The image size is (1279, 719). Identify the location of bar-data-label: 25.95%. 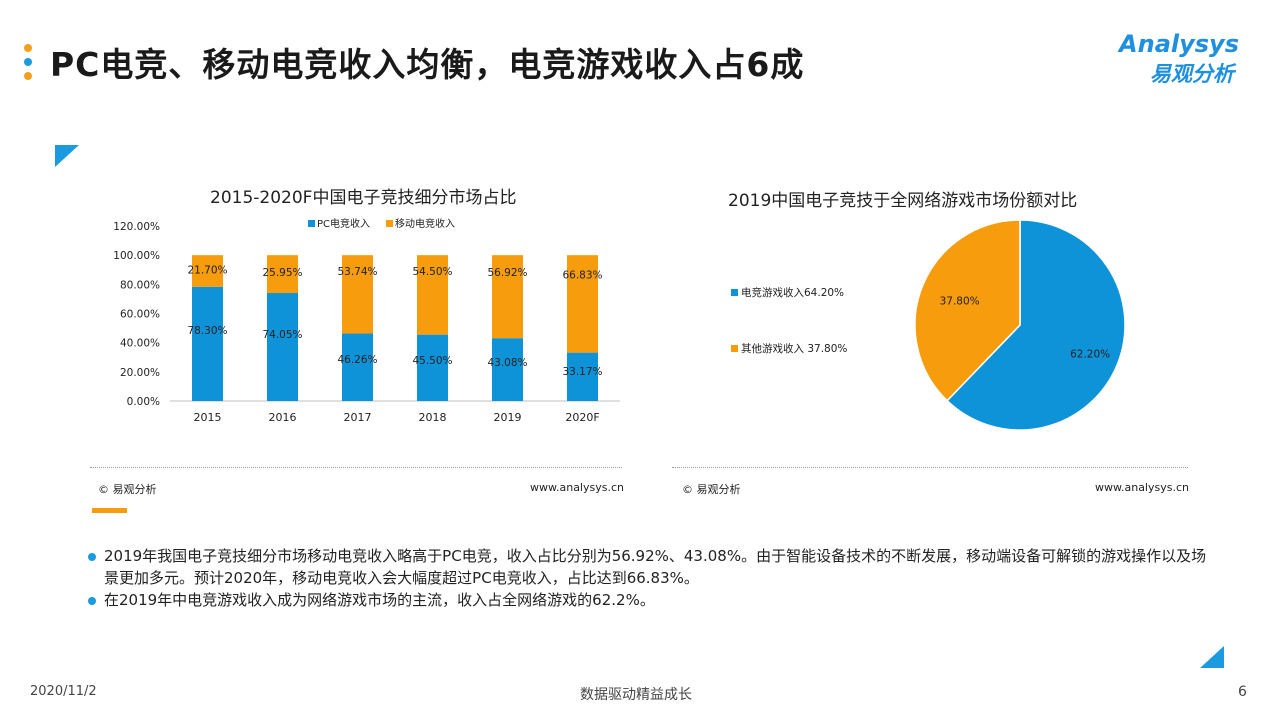
(282, 273).